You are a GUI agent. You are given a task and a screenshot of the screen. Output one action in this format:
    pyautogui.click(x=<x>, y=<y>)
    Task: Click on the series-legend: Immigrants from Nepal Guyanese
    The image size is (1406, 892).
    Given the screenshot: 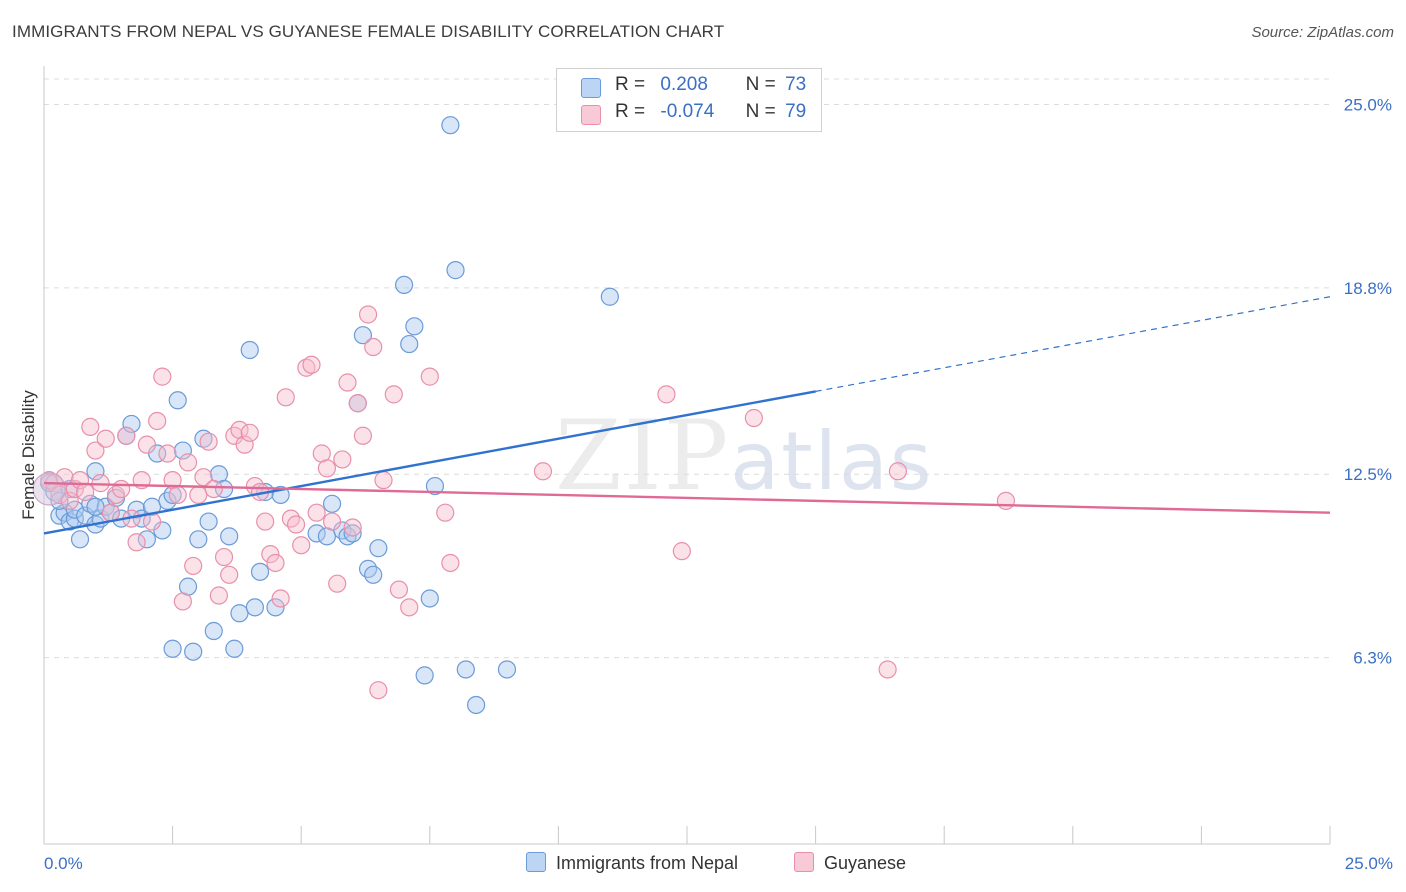 What is the action you would take?
    pyautogui.click(x=703, y=865)
    